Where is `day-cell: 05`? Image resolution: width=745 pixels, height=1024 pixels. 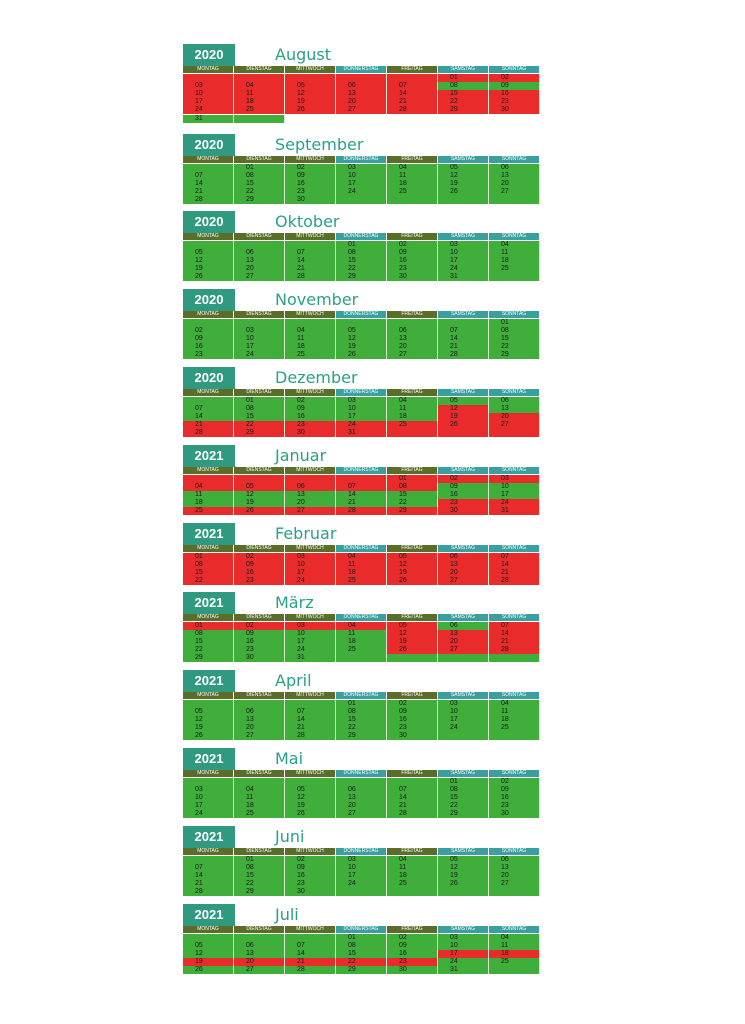 day-cell: 05 is located at coordinates (208, 946).